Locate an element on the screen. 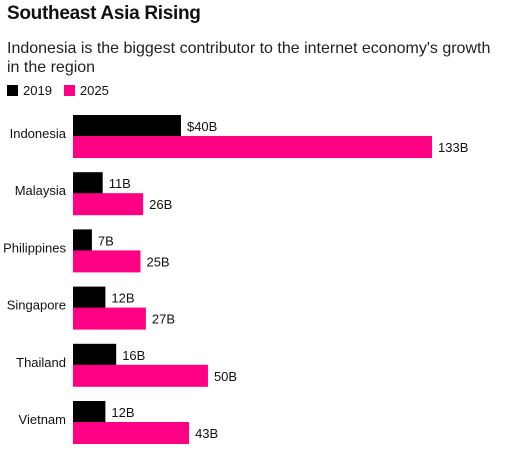 Image resolution: width=505 pixels, height=457 pixels. data-label-philippines-2025: 25B is located at coordinates (157, 261).